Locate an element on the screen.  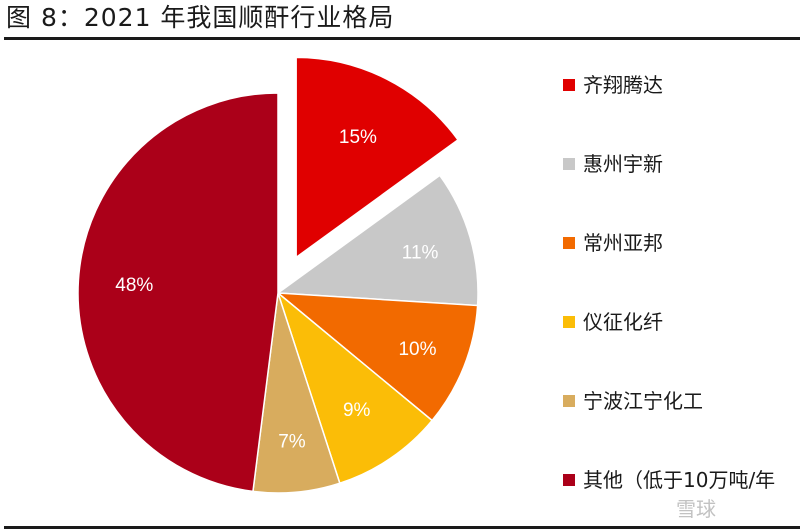
figure-title: 图 8：2021 年我国顺酐行业格局 is located at coordinates (200, 17).